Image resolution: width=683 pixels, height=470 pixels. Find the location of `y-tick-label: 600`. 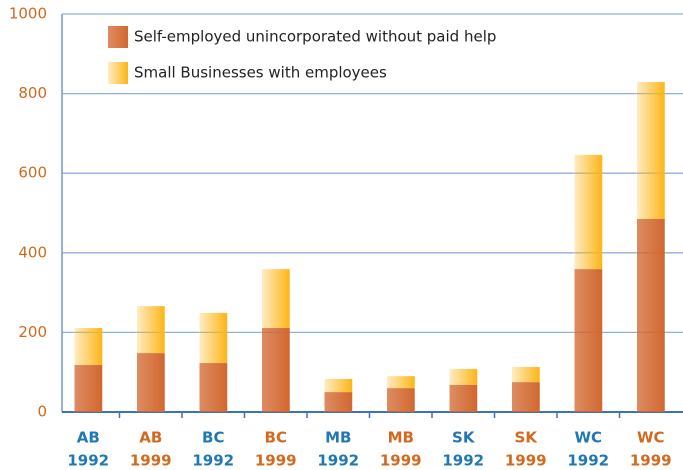

y-tick-label: 600 is located at coordinates (32, 173).